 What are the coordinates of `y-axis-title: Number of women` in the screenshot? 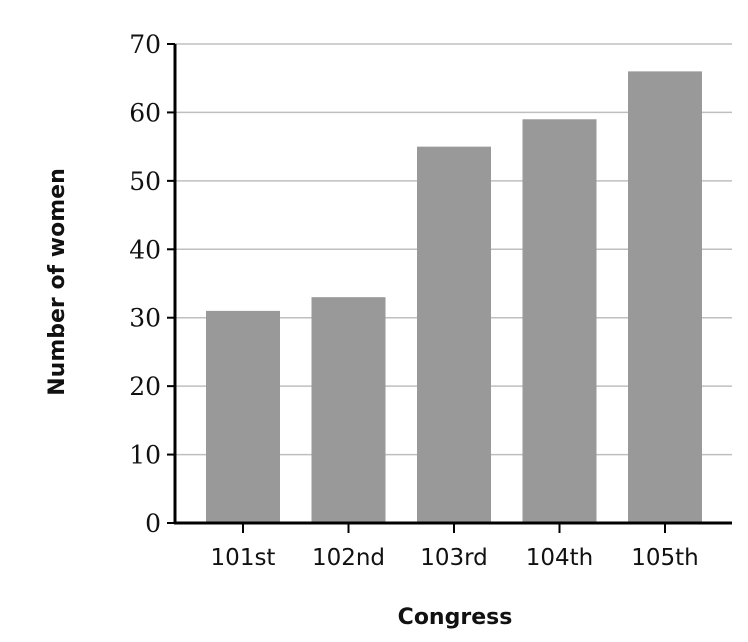 It's located at (57, 281).